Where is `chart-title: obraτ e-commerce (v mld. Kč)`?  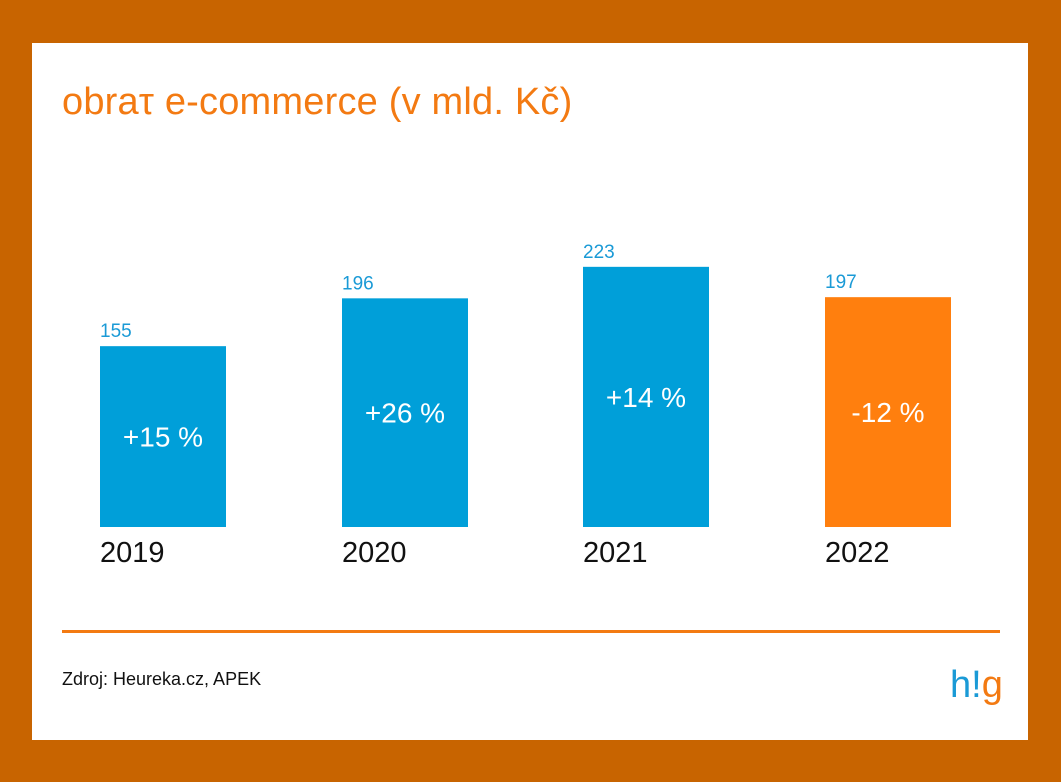 chart-title: obraτ e-commerce (v mld. Kč) is located at coordinates (317, 102).